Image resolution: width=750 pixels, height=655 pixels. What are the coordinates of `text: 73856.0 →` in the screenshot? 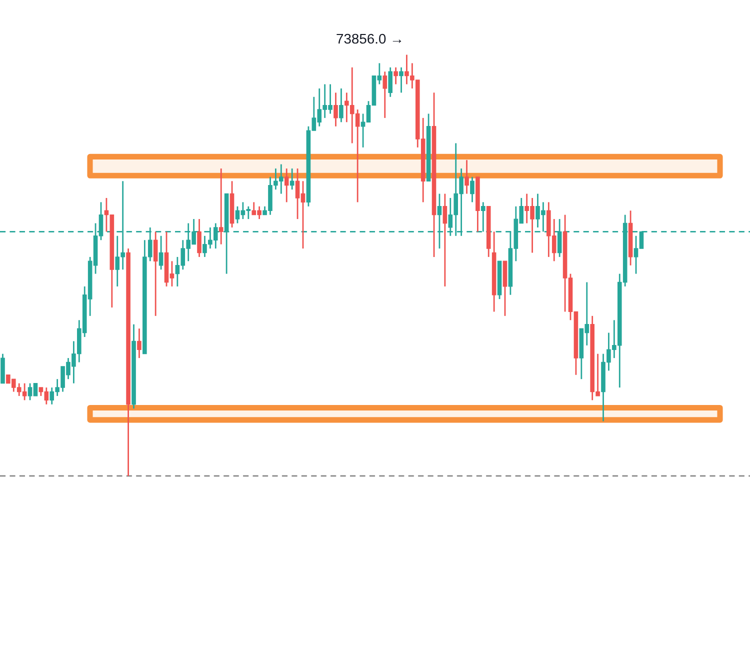 It's located at (369, 39).